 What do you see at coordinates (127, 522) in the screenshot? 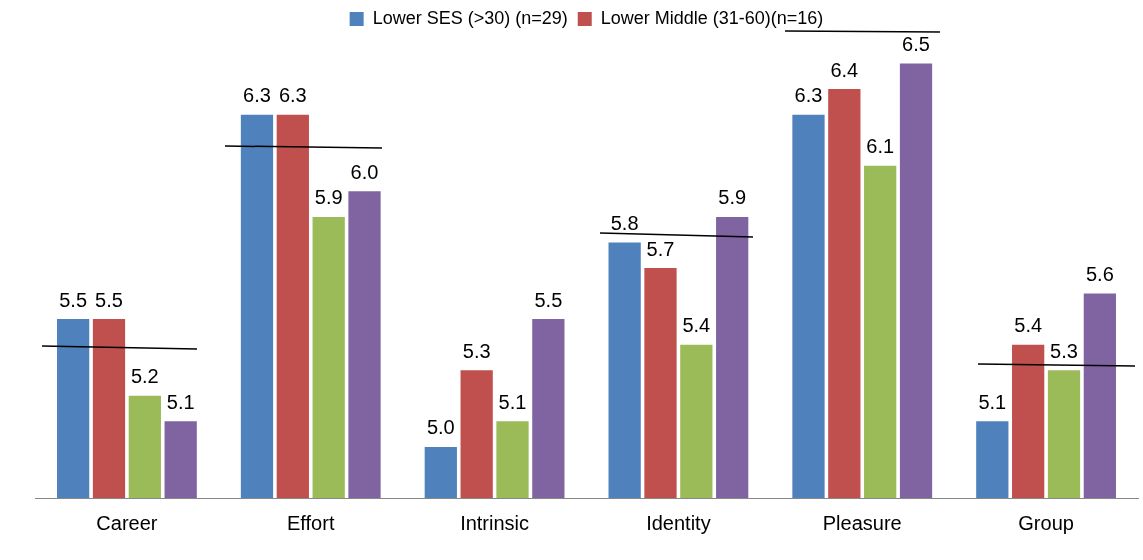
I see `x-tick-label: Career` at bounding box center [127, 522].